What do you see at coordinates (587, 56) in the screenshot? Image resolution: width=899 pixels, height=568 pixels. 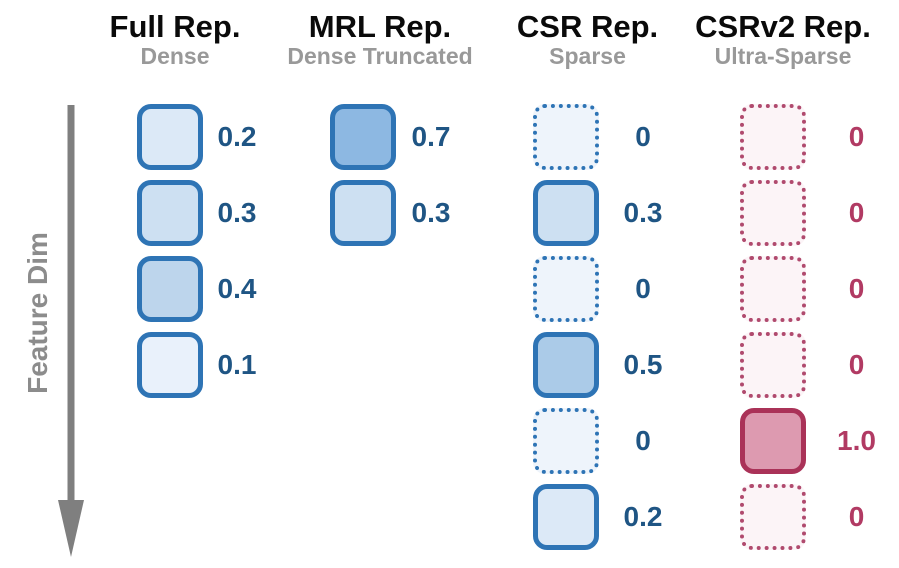 I see `column-subtitle: Sparse` at bounding box center [587, 56].